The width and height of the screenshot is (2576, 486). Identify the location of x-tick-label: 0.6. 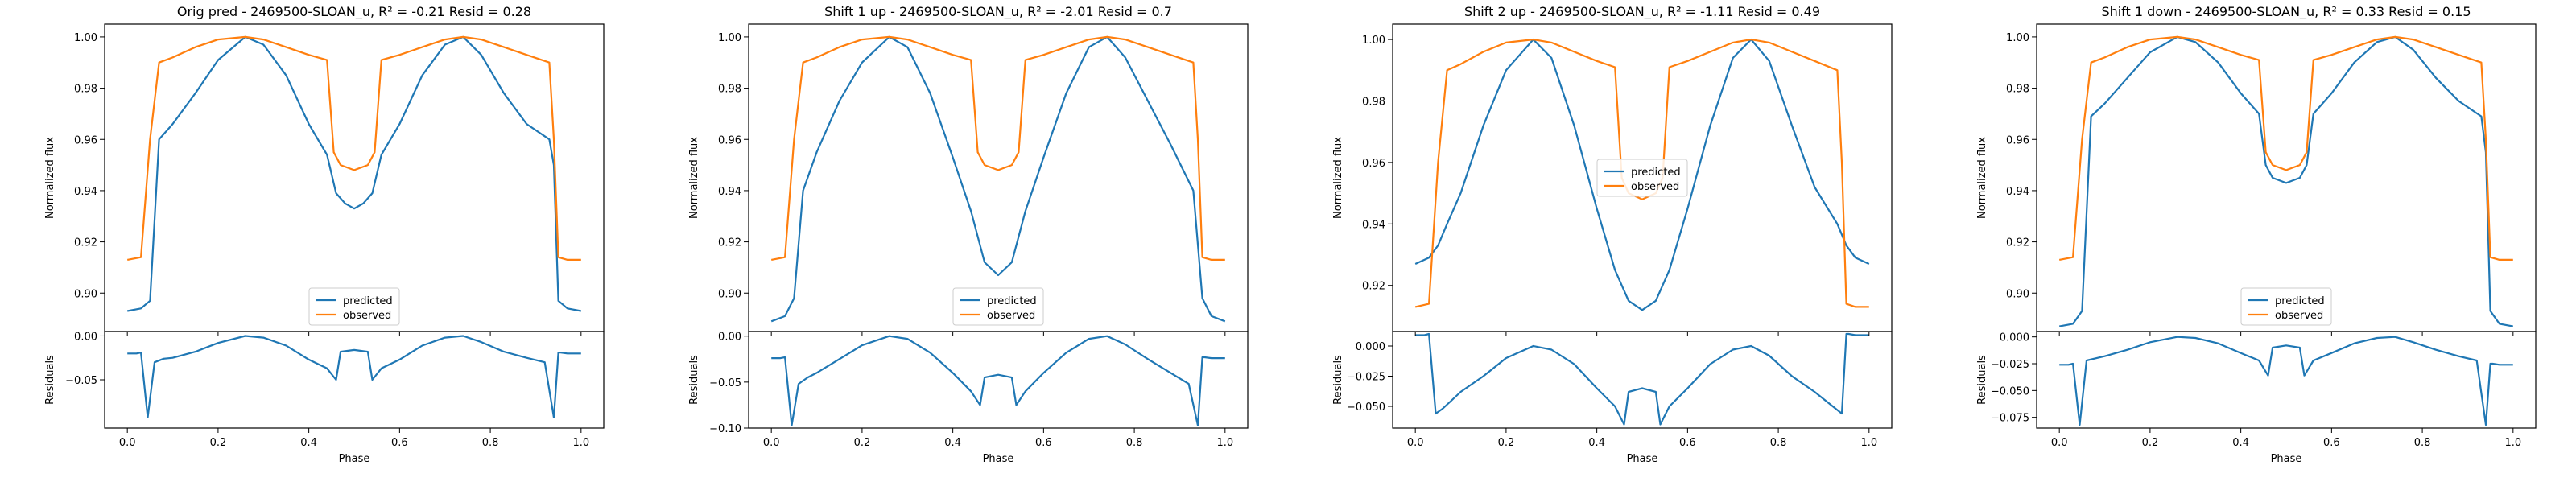
(399, 443).